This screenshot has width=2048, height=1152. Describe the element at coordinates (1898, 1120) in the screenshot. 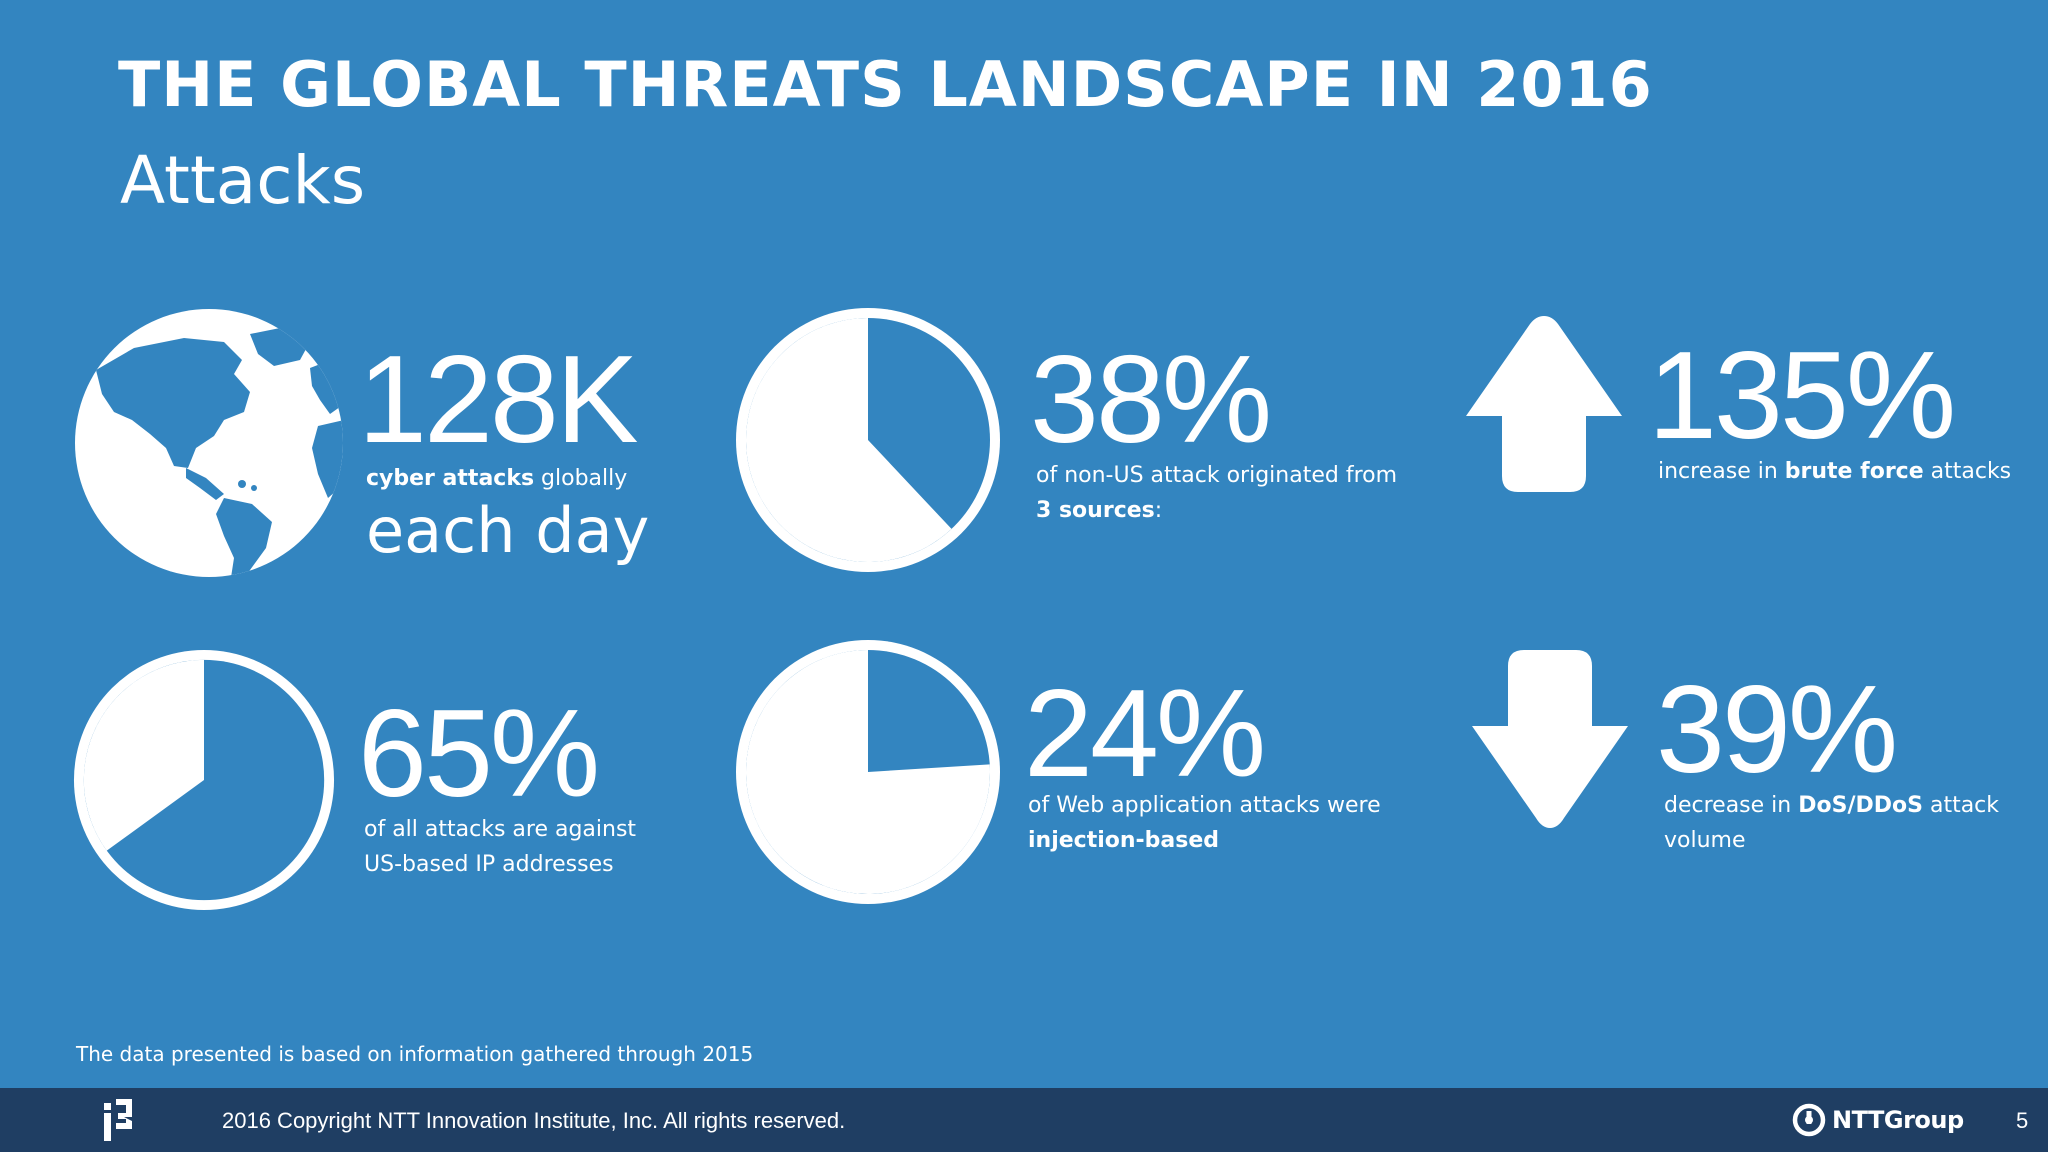

I see `brand-name: NTTGroup` at that location.